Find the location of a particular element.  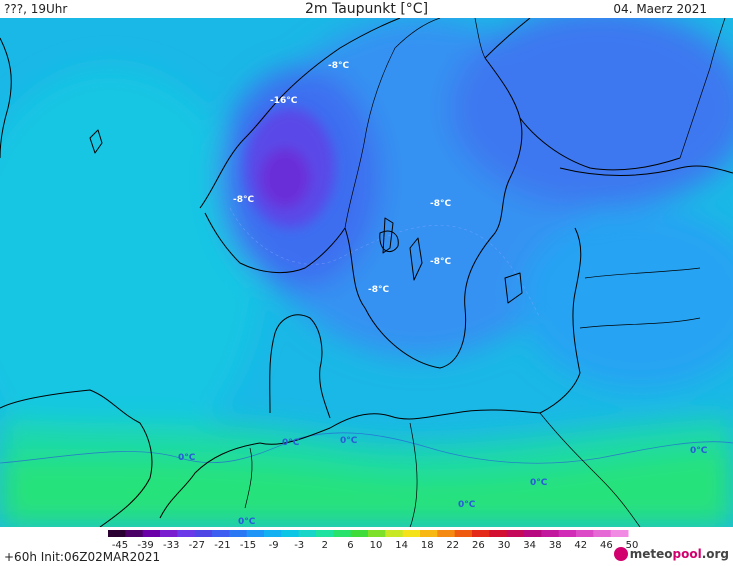

legend-tick-label: -3 is located at coordinates (299, 544).